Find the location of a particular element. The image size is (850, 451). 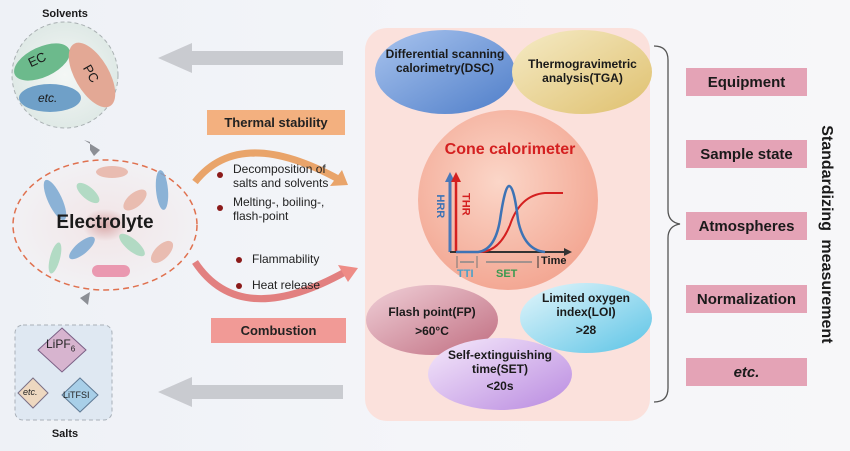

tti-label: TTI is located at coordinates (465, 274).